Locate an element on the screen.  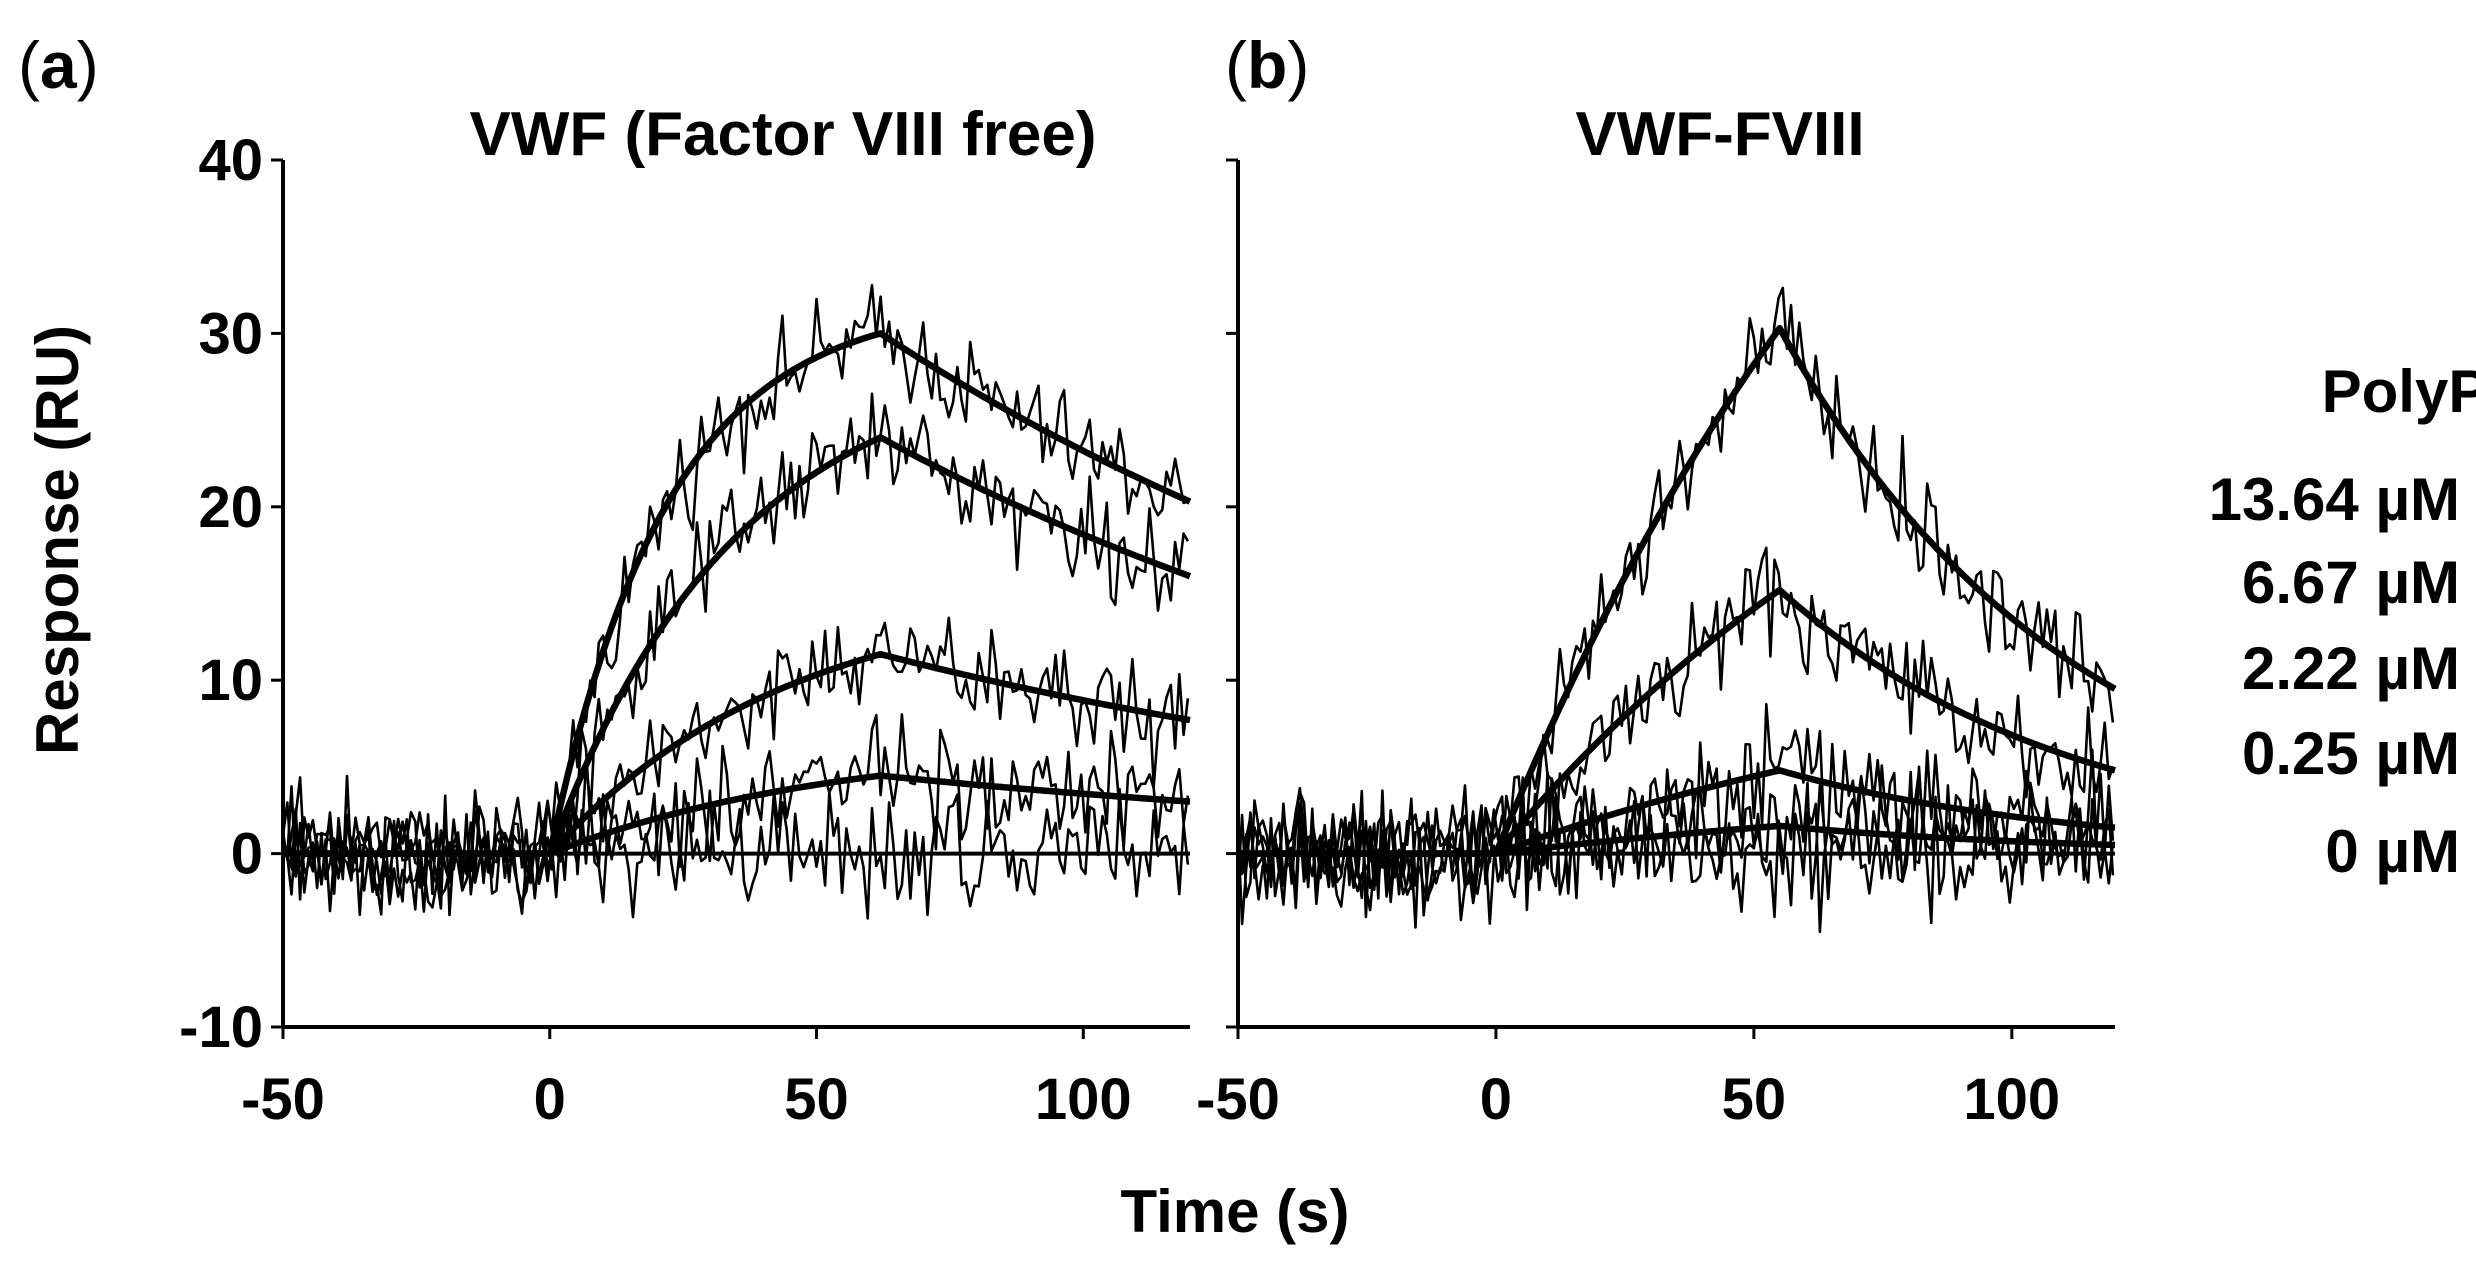
panel-a-label: (a) is located at coordinates (58, 65).